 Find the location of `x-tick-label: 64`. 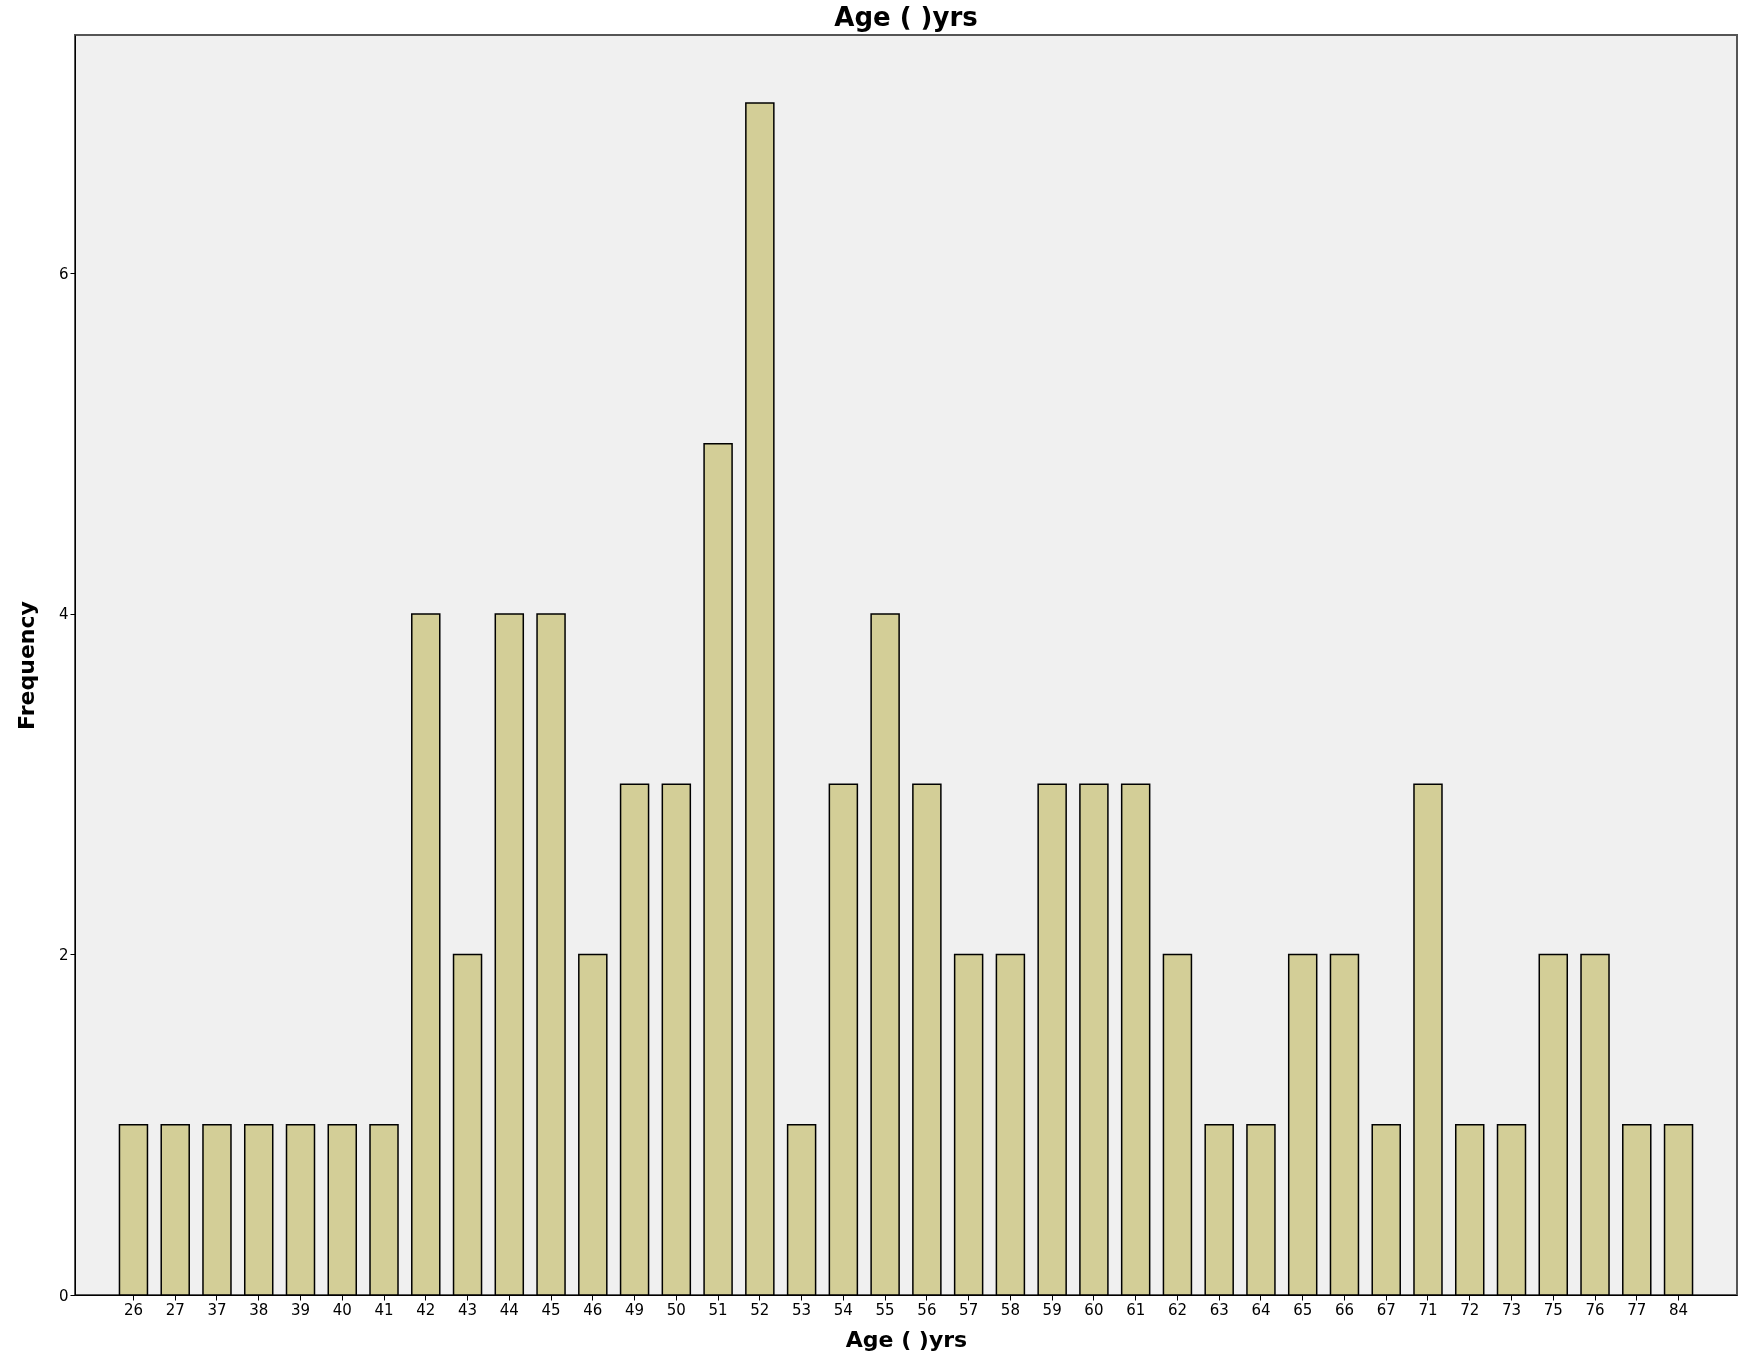

x-tick-label: 64 is located at coordinates (1261, 1309).